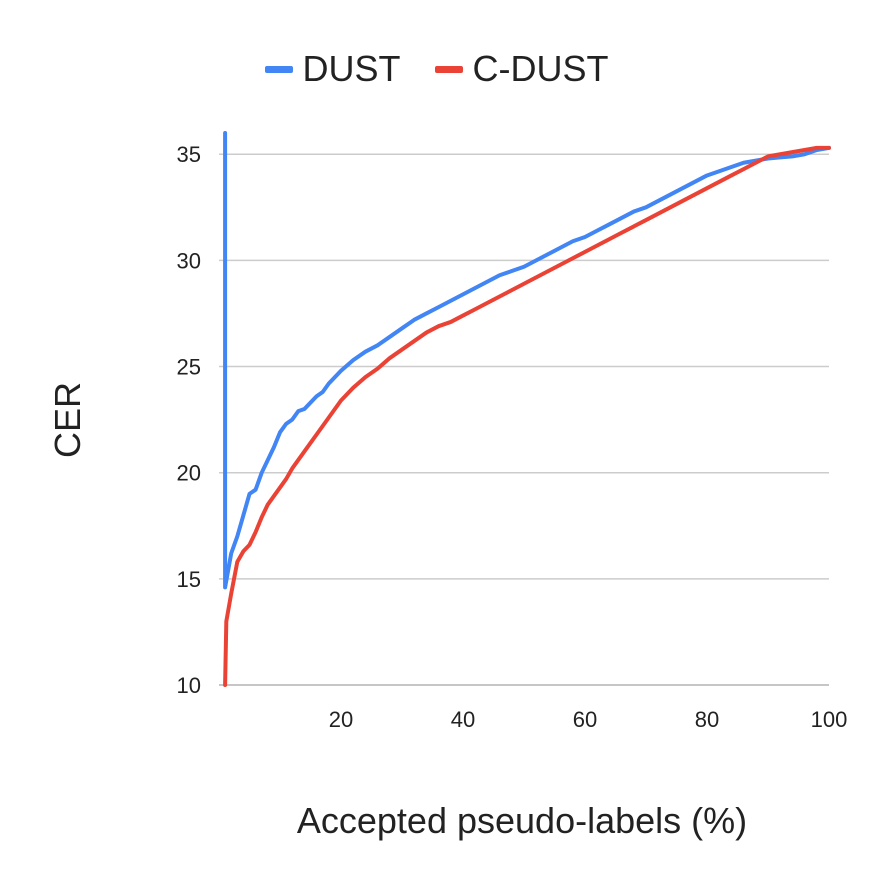 This screenshot has height=885, width=873. What do you see at coordinates (522, 820) in the screenshot?
I see `x-axis-label: Accepted pseudo-labels (%)` at bounding box center [522, 820].